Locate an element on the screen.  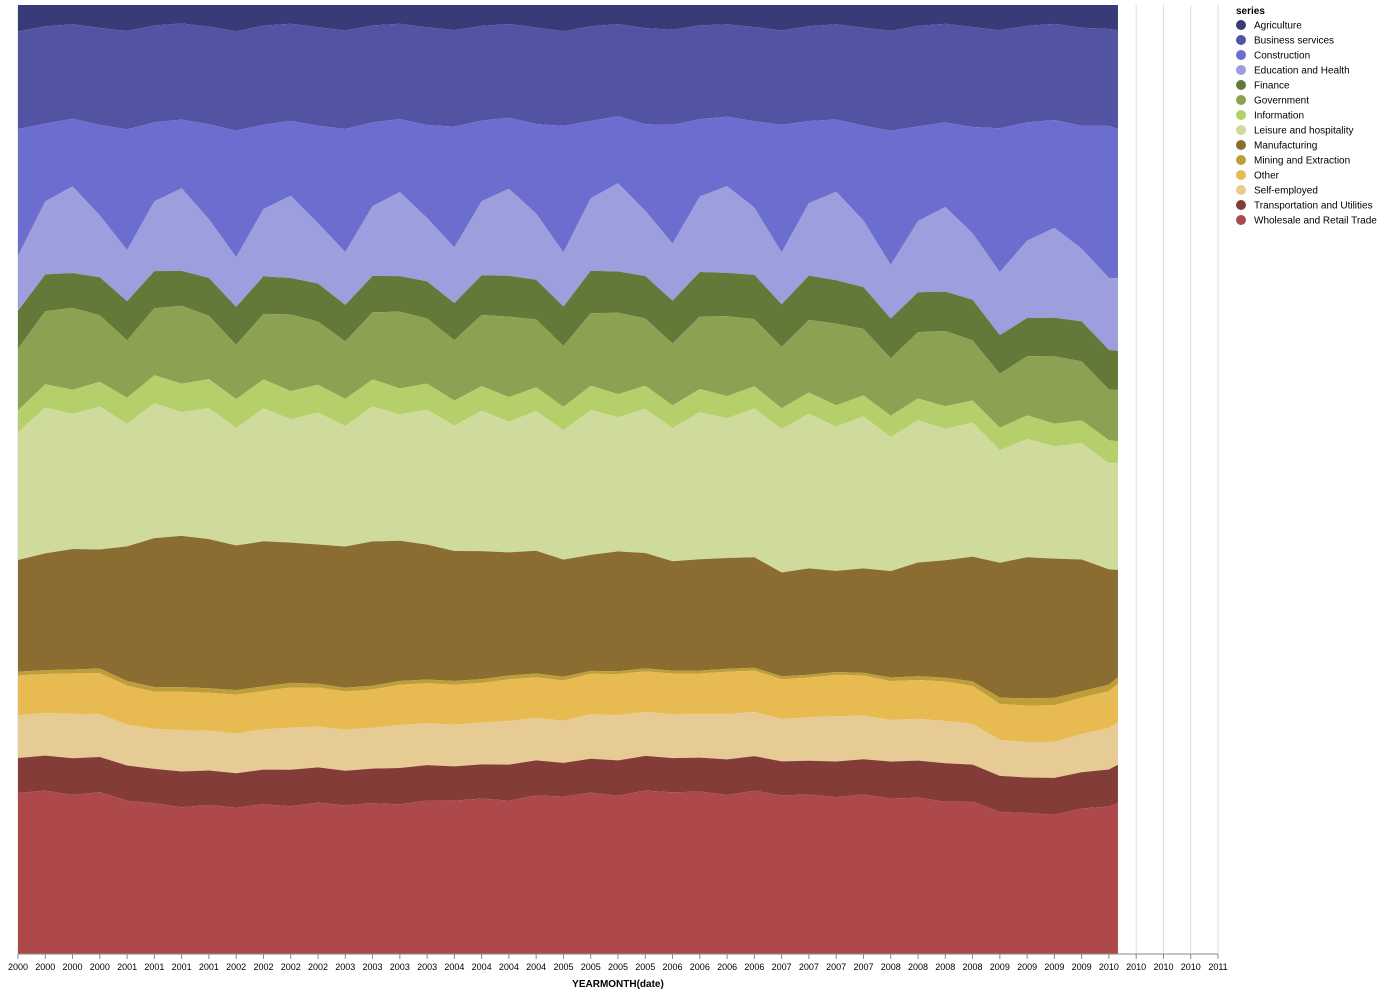
legend-label: Finance is located at coordinates (1272, 86).